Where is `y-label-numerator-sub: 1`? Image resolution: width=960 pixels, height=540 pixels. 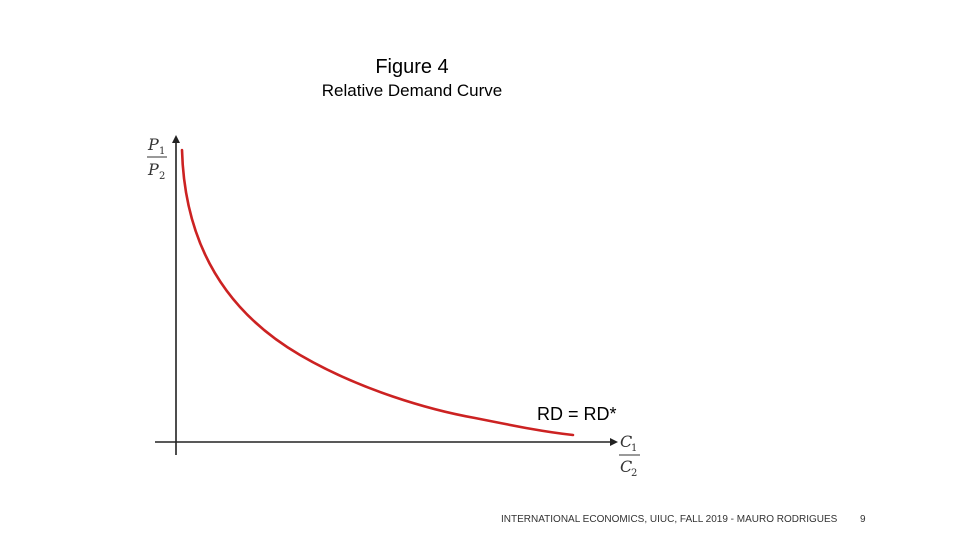
y-label-numerator-sub: 1 is located at coordinates (162, 151).